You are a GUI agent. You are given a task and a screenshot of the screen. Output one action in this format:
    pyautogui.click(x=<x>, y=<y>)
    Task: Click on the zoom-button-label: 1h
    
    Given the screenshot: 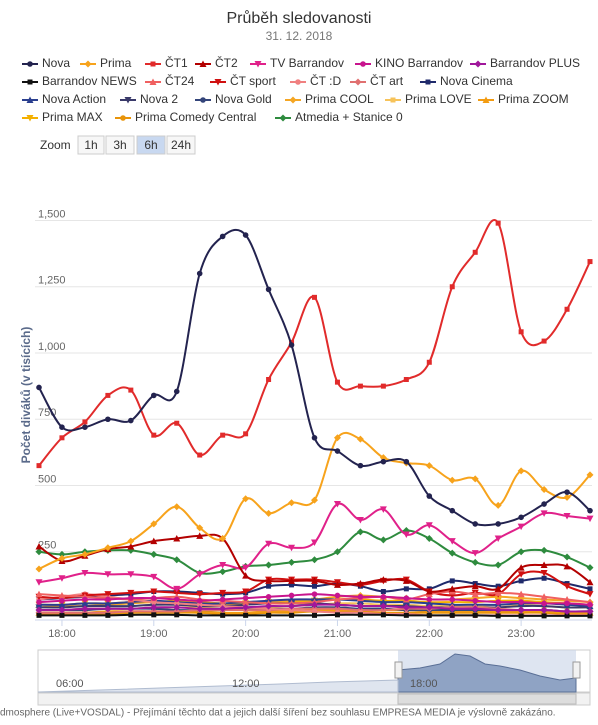 What is the action you would take?
    pyautogui.click(x=90, y=145)
    